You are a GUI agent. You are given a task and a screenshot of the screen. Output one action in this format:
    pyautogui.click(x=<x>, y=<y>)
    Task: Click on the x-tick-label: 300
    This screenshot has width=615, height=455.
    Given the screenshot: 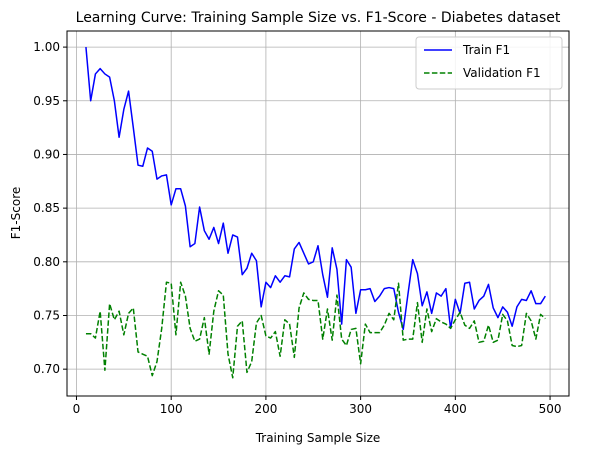 What is the action you would take?
    pyautogui.click(x=360, y=409)
    